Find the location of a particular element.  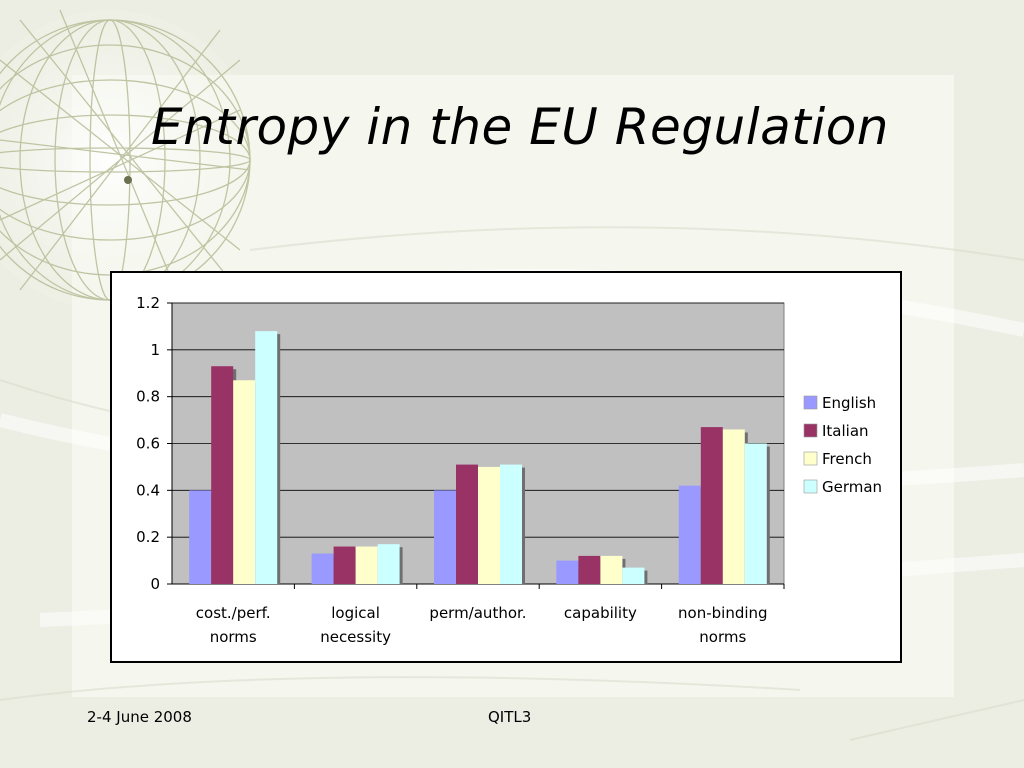

x-category-label: non-binding is located at coordinates (723, 613).